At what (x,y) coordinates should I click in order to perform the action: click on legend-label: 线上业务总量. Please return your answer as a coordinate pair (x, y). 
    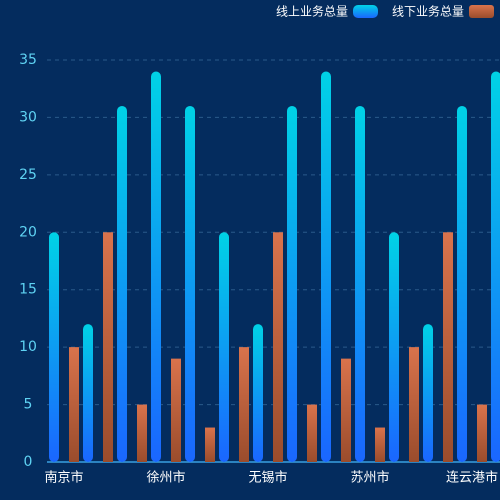
    Looking at the image, I should click on (312, 11).